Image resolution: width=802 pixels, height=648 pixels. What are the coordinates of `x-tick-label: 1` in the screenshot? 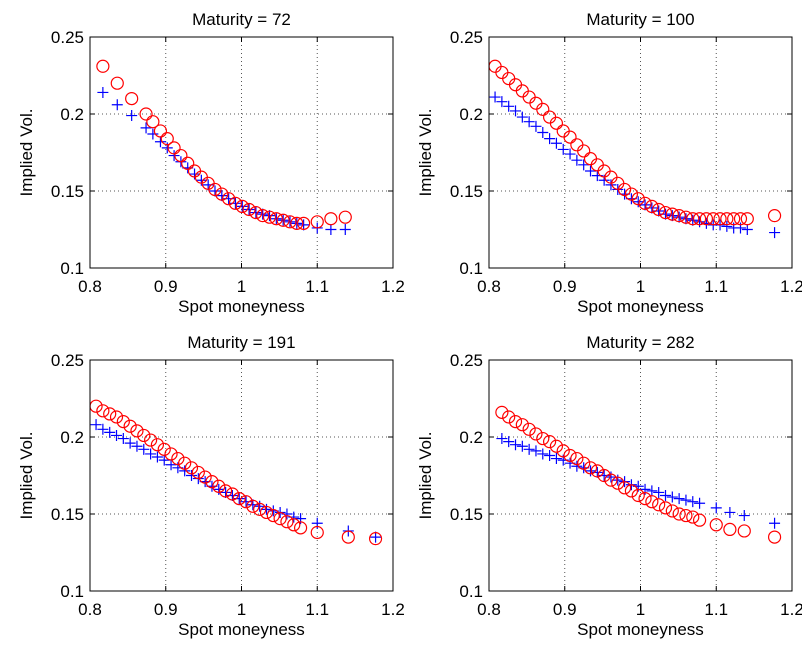 It's located at (241, 286).